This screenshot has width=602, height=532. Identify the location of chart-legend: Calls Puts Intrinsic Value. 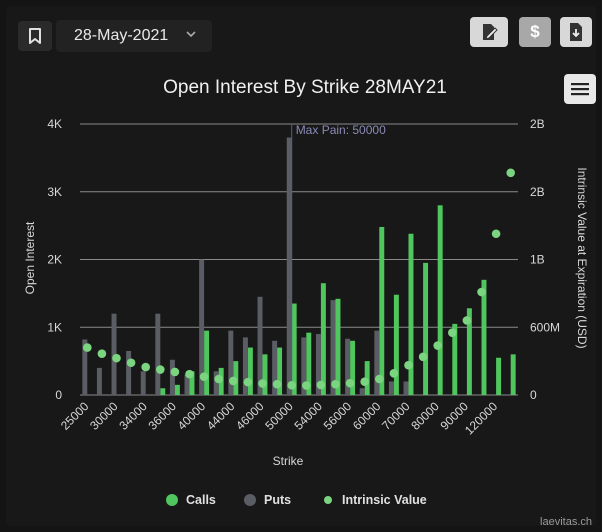
(296, 500).